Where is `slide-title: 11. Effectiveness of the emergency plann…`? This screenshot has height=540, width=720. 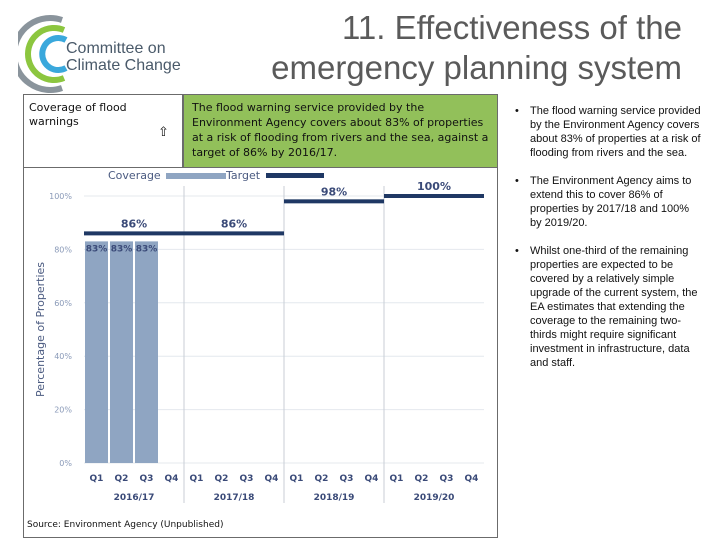
slide-title: 11. Effectiveness of the emergency plann… is located at coordinates (447, 48).